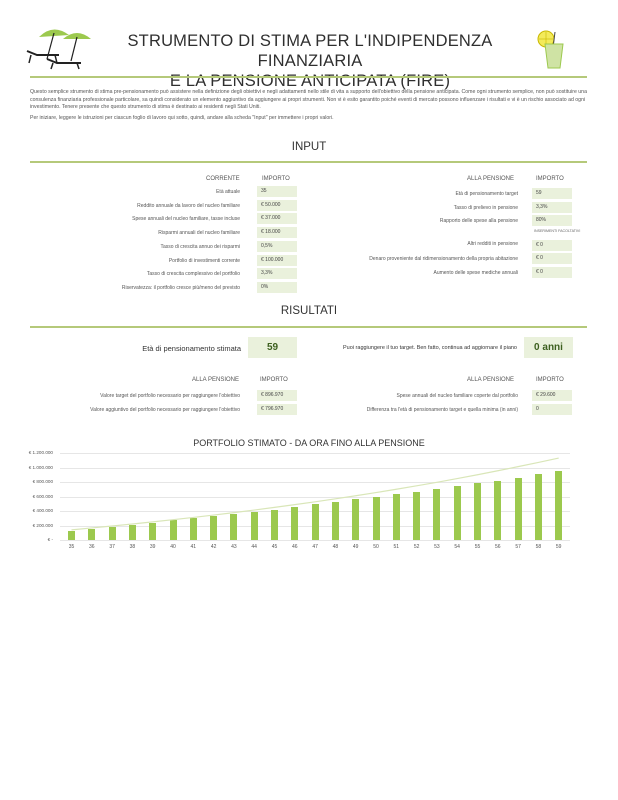 The width and height of the screenshot is (618, 800). Describe the element at coordinates (92, 547) in the screenshot. I see `chart-x-tick-label: 36` at that location.